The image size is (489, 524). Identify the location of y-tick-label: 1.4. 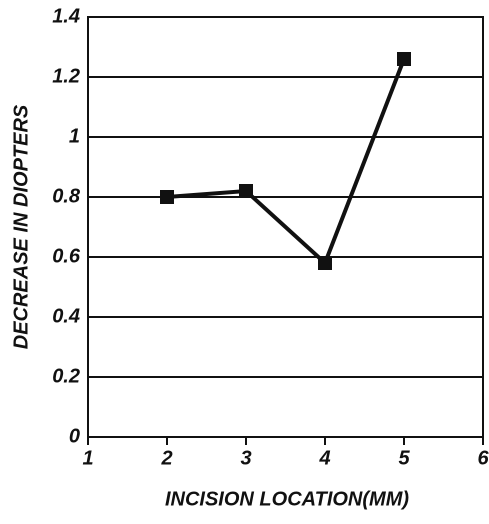
(66, 16).